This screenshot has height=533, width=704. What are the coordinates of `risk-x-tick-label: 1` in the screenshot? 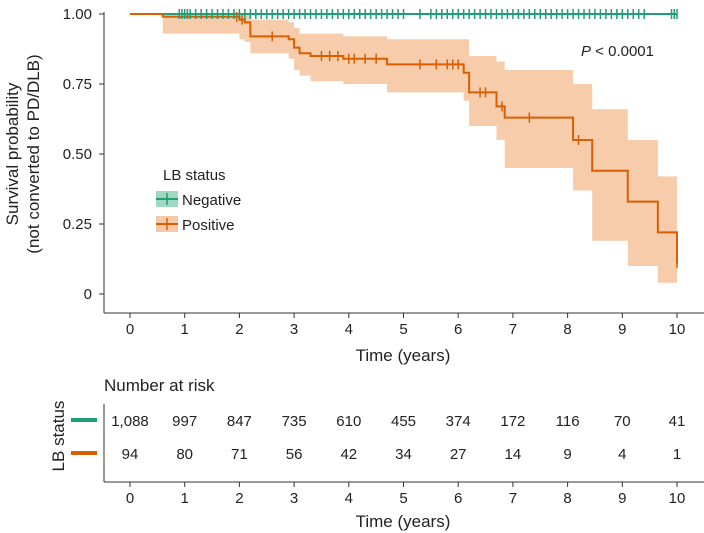 It's located at (185, 498).